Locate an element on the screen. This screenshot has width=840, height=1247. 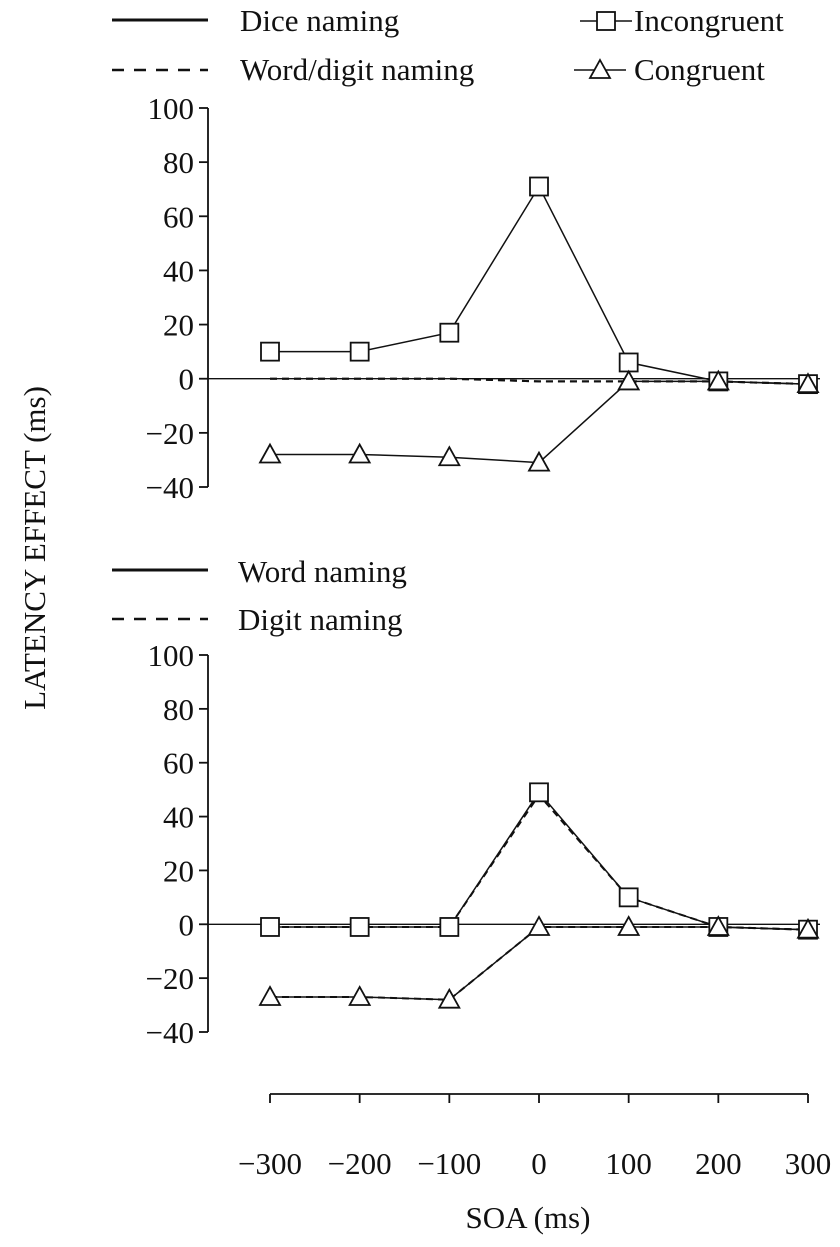
x-tick-label: 200 is located at coordinates (718, 1163).